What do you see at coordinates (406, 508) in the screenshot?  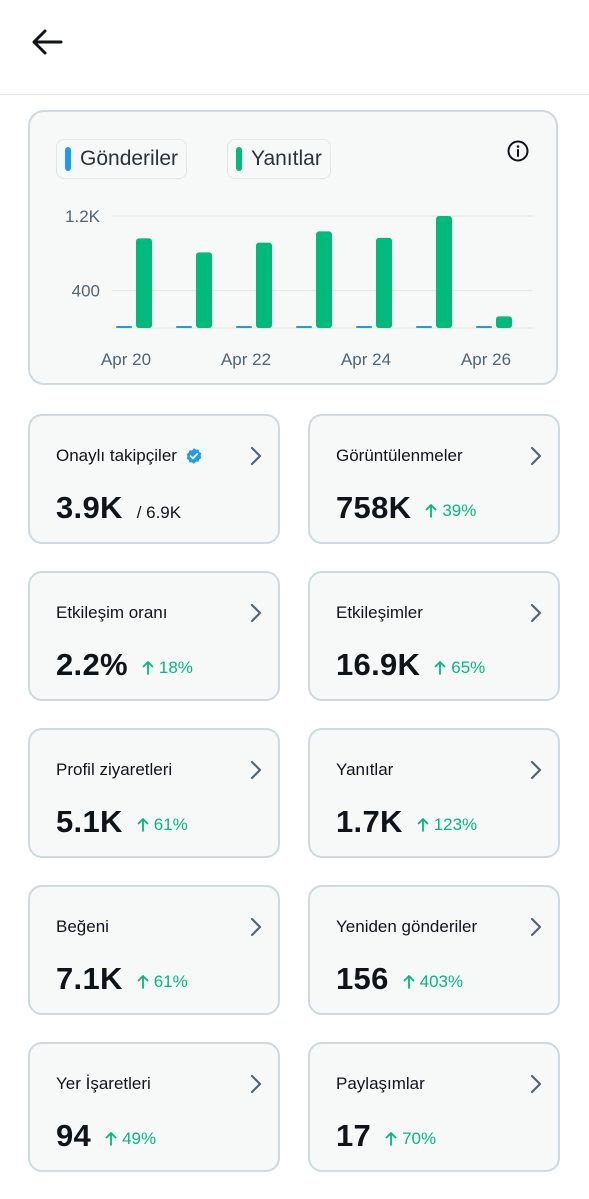 I see `metric-value-row: 758K 39%` at bounding box center [406, 508].